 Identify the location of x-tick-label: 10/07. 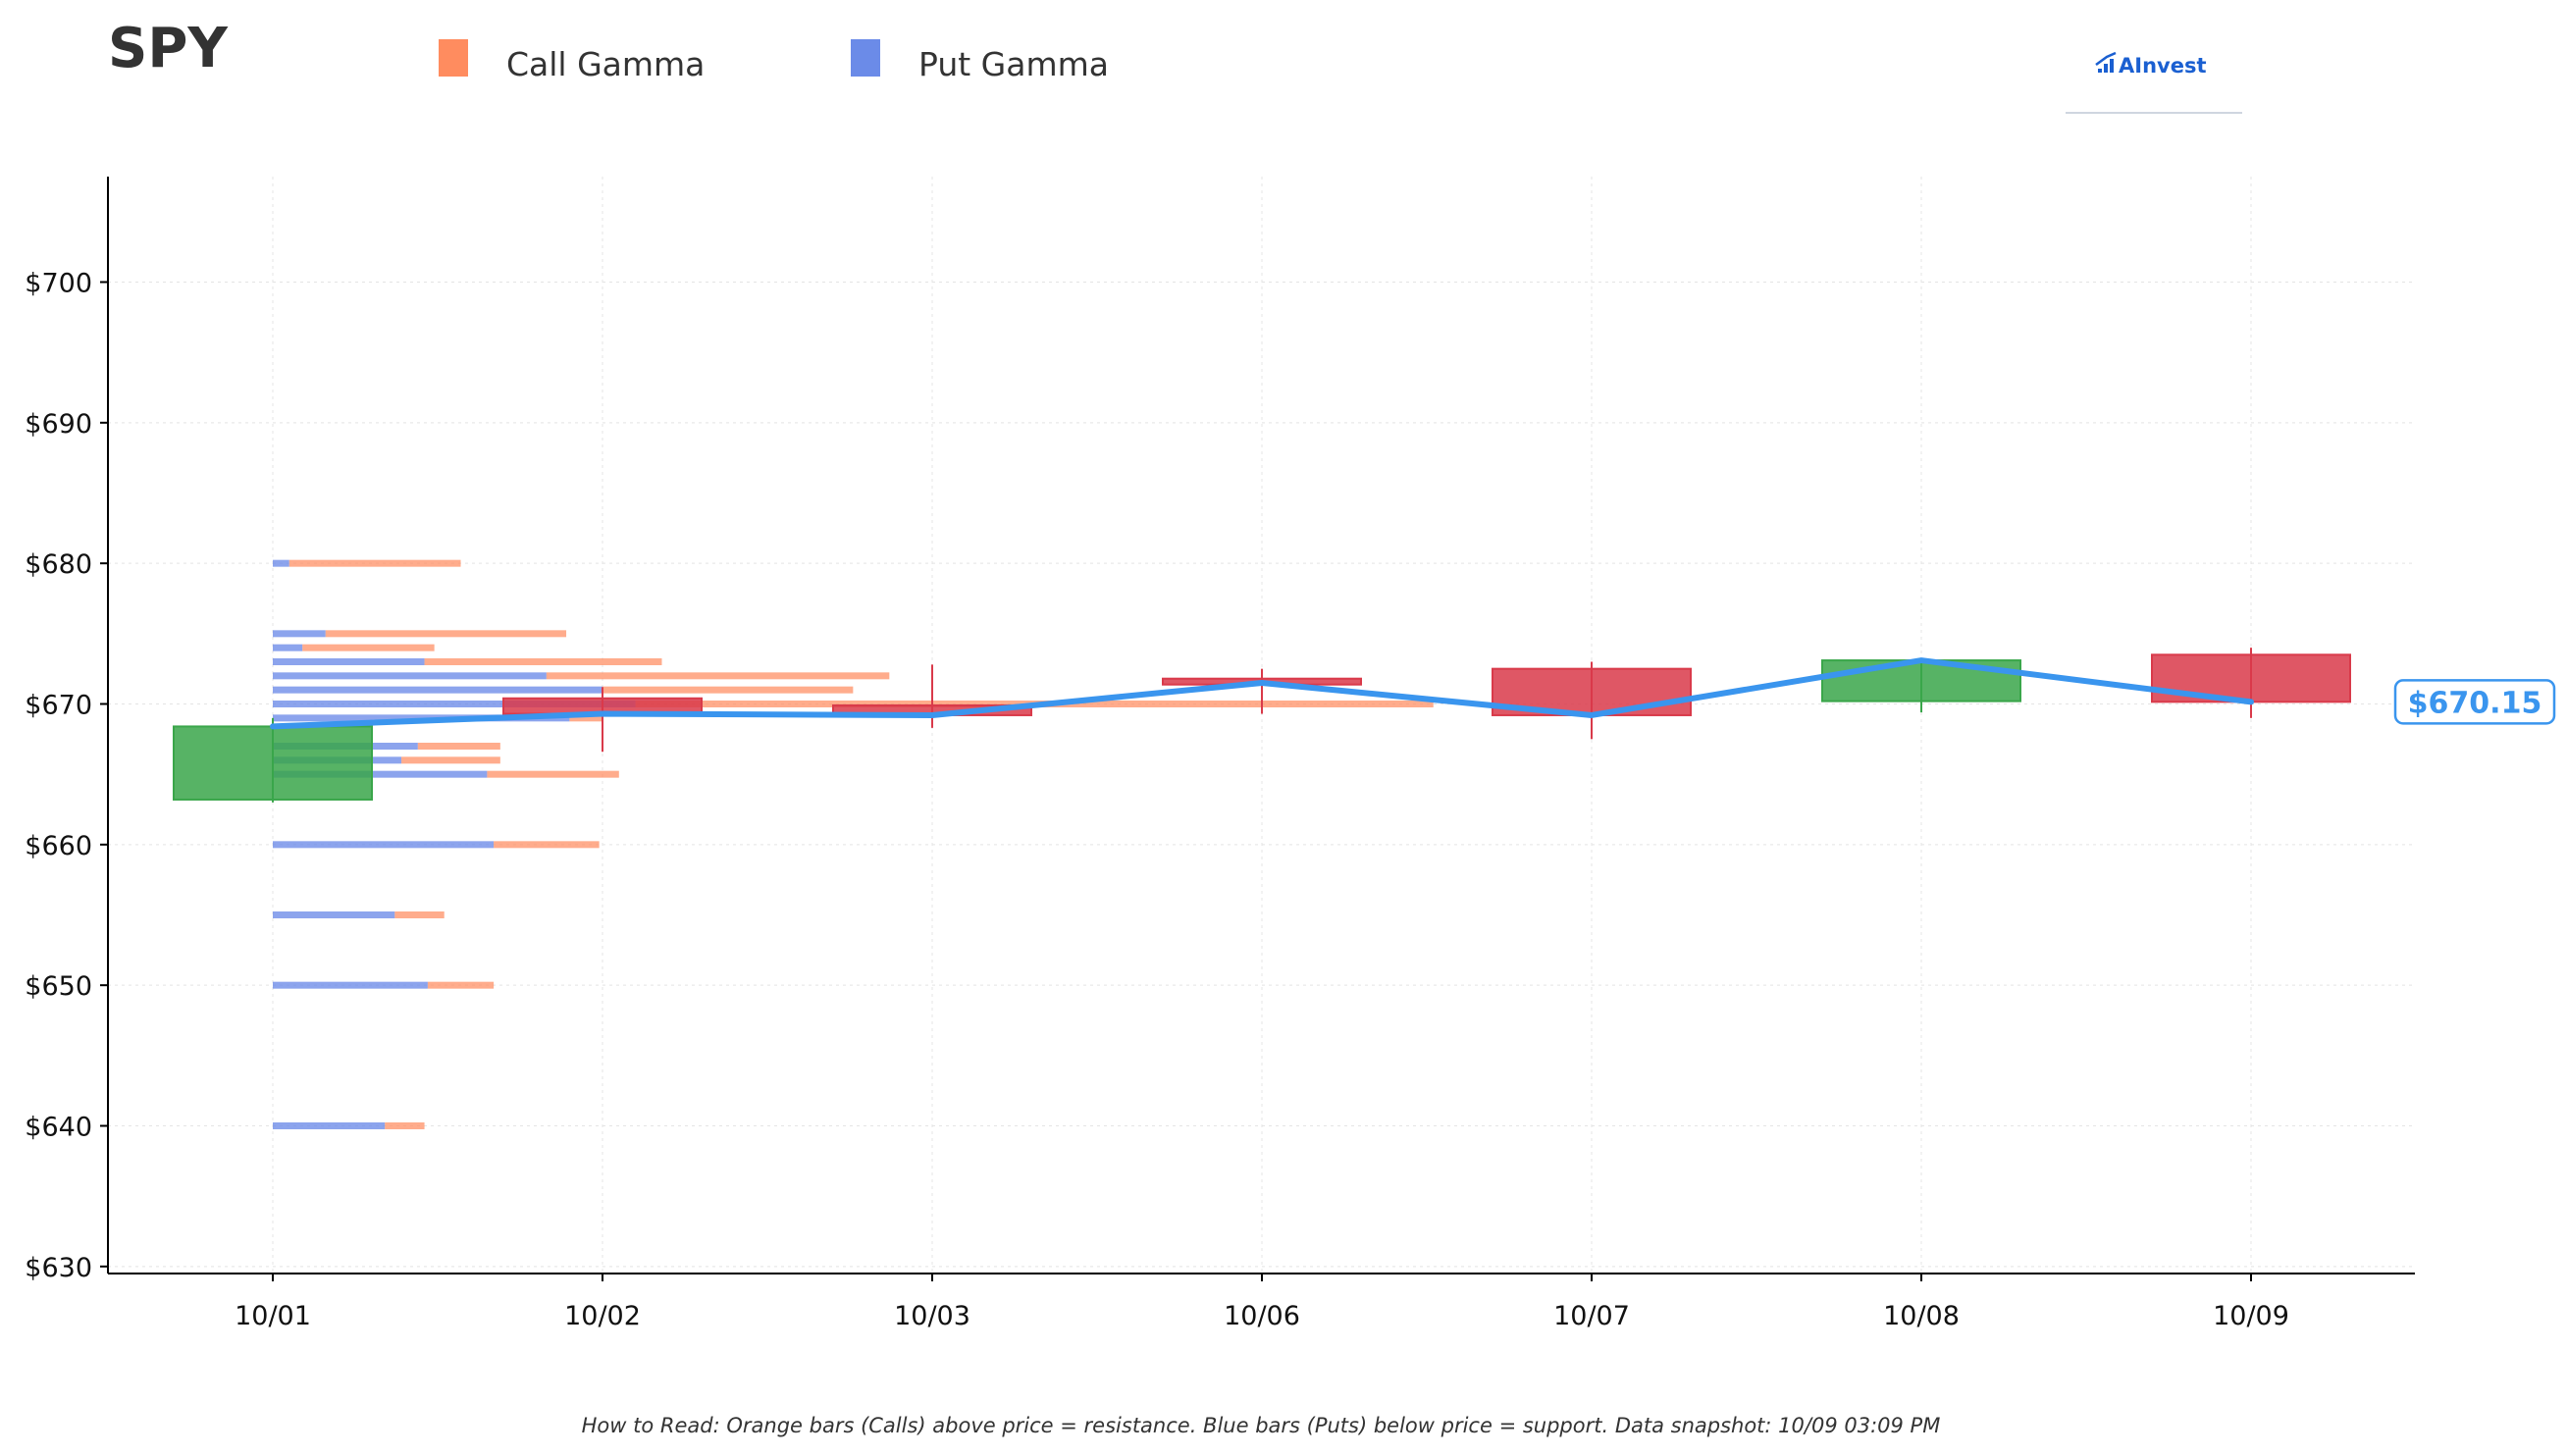
(1591, 1316).